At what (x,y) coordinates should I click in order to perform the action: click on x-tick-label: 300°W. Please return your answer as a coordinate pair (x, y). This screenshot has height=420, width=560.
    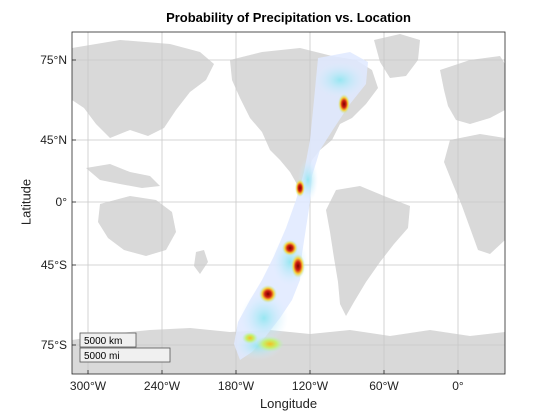
    Looking at the image, I should click on (88, 386).